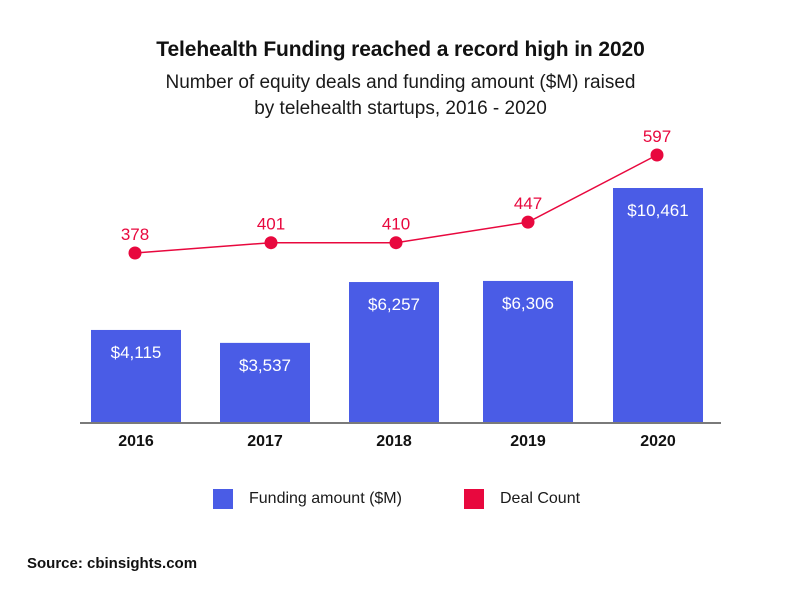 The width and height of the screenshot is (801, 594). I want to click on deal-value-label-2017: 401, so click(271, 224).